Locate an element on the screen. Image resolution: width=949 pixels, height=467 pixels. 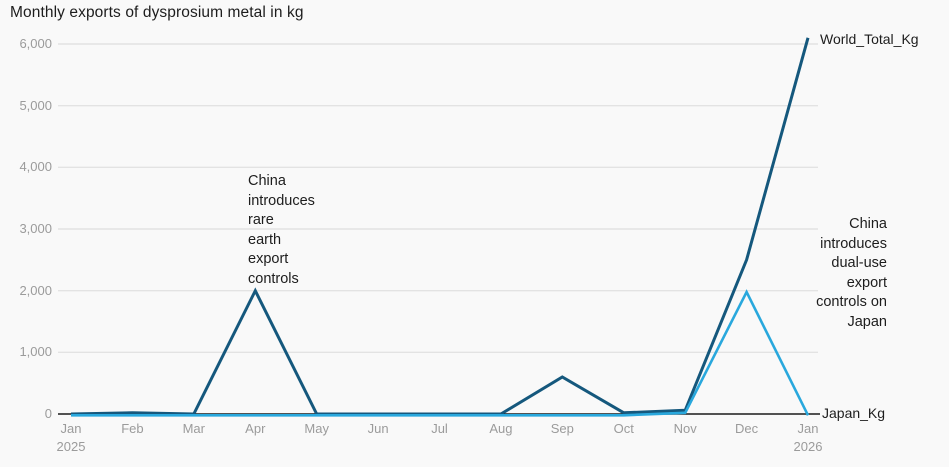
series-label-world-total-kg: World_Total_Kg is located at coordinates (869, 39).